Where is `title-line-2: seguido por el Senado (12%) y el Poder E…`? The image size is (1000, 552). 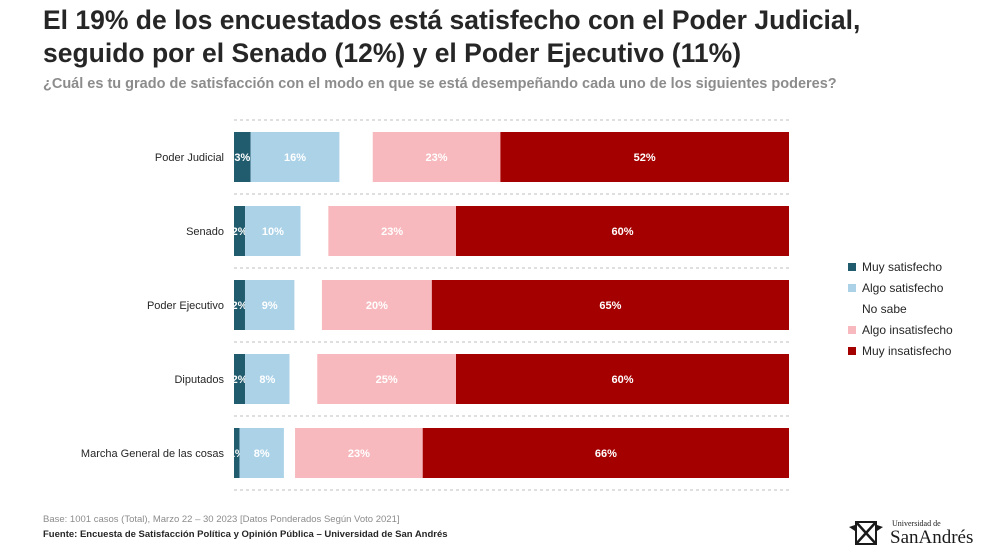 title-line-2: seguido por el Senado (12%) y el Poder E… is located at coordinates (392, 53).